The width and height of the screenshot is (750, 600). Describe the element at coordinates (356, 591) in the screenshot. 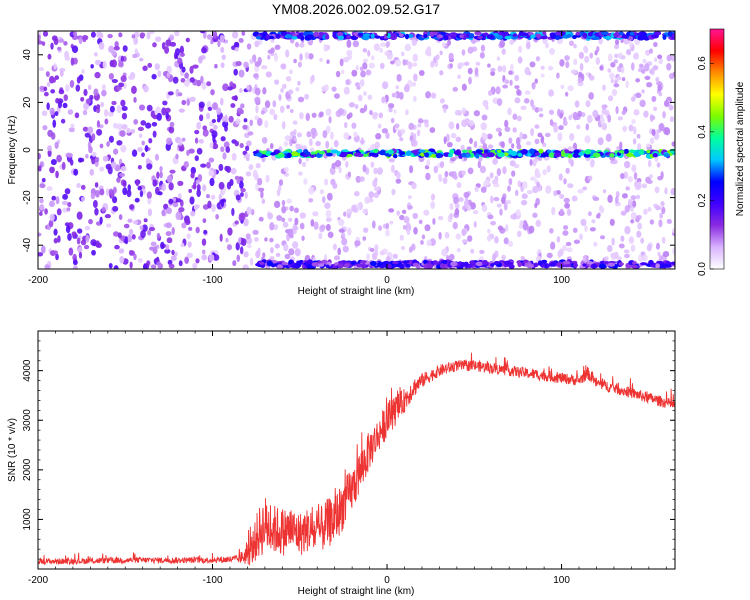

I see `snr-xlabel: Height of straight line (km)` at that location.